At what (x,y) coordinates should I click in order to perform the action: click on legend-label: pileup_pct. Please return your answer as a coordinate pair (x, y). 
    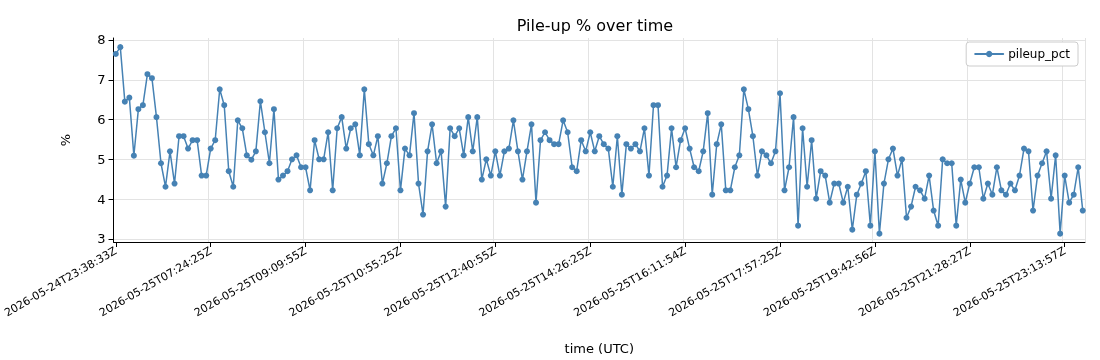
    Looking at the image, I should click on (1039, 54).